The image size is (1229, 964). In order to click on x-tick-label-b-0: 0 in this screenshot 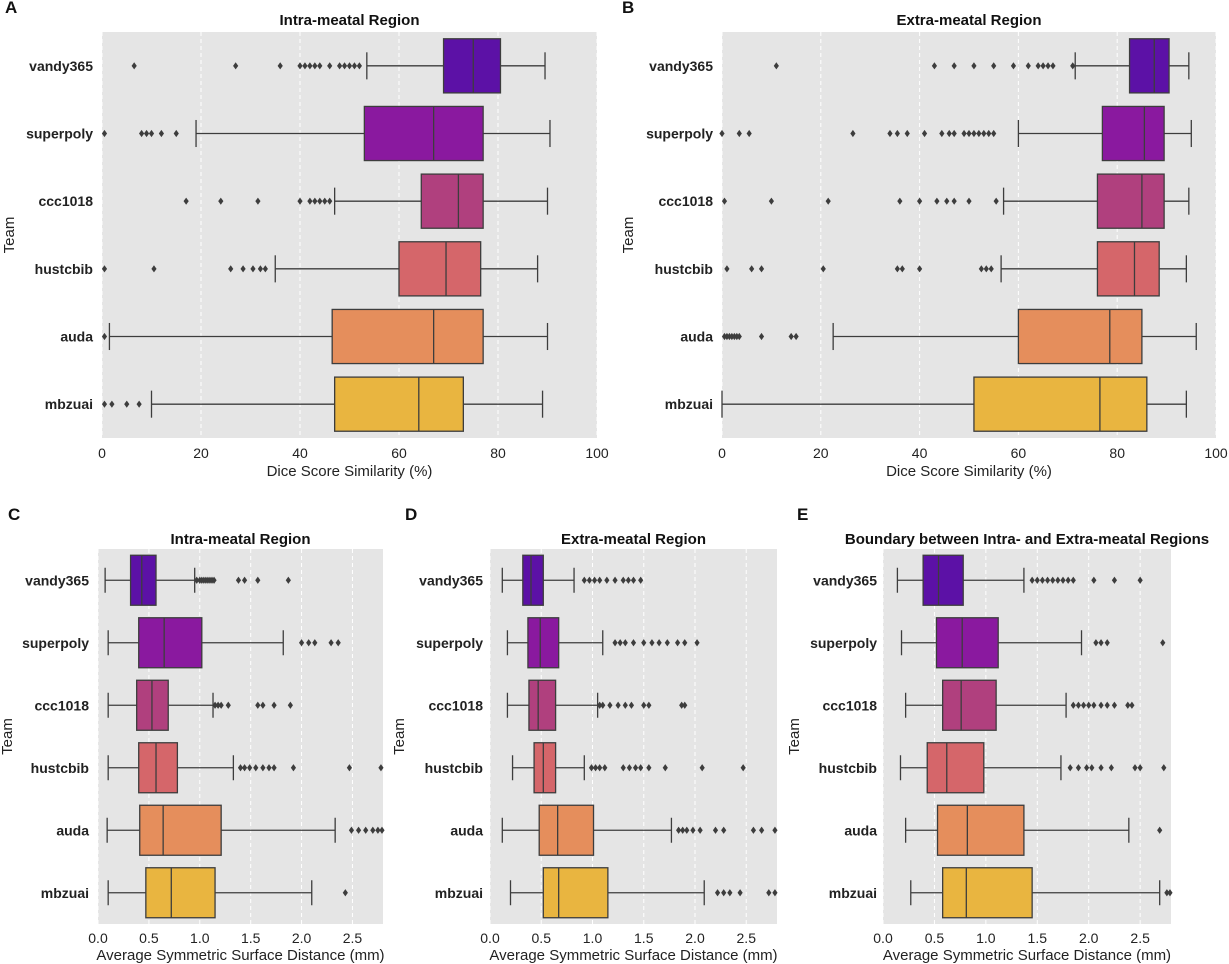, I will do `click(722, 453)`.